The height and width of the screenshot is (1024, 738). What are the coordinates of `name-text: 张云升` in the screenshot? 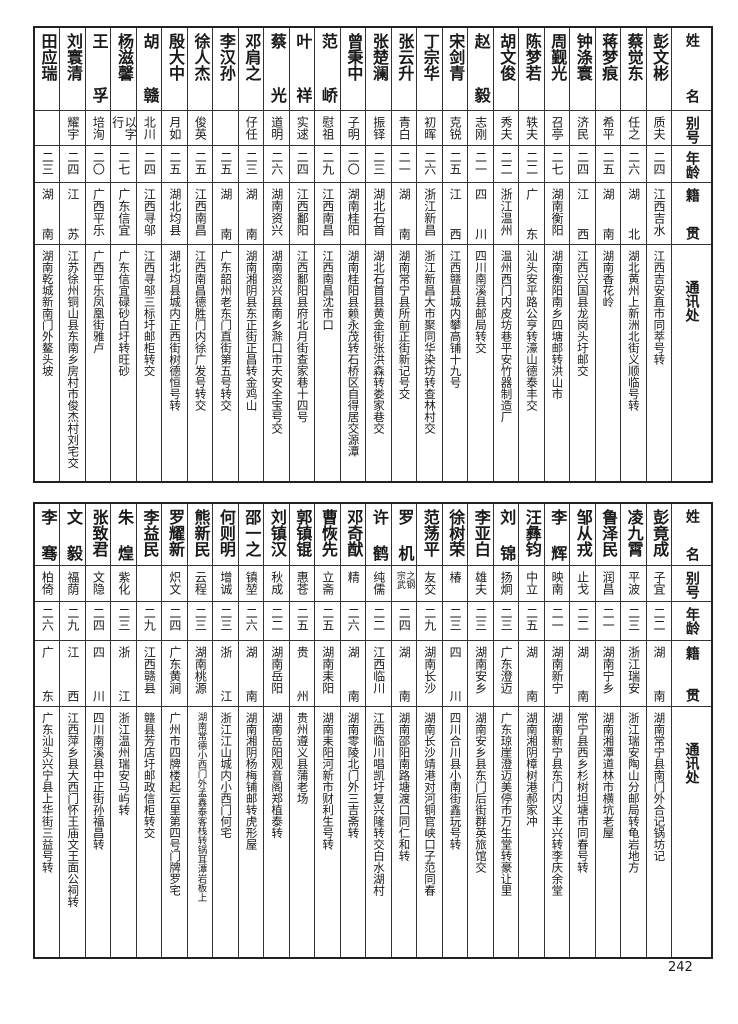 It's located at (405, 57).